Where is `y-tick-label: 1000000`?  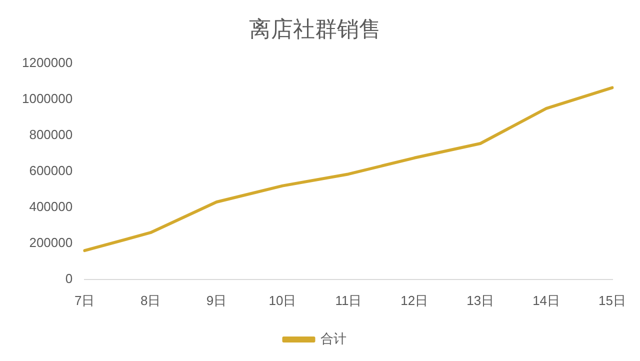 y-tick-label: 1000000 is located at coordinates (47, 98).